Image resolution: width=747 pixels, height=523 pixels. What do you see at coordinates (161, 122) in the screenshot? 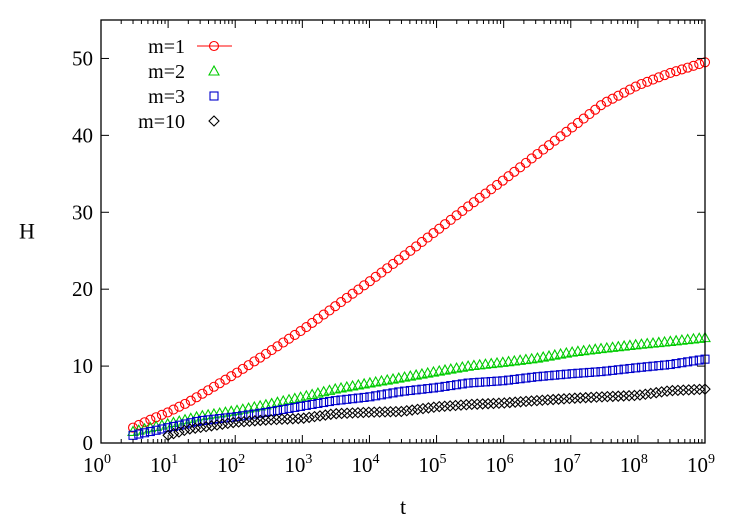
I see `legend-label: m=10` at bounding box center [161, 122].